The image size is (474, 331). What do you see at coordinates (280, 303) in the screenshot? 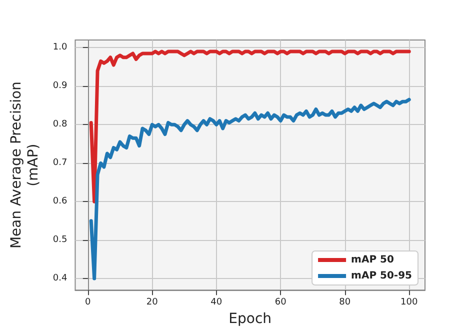
I see `x-tick-label: 60` at bounding box center [280, 303].